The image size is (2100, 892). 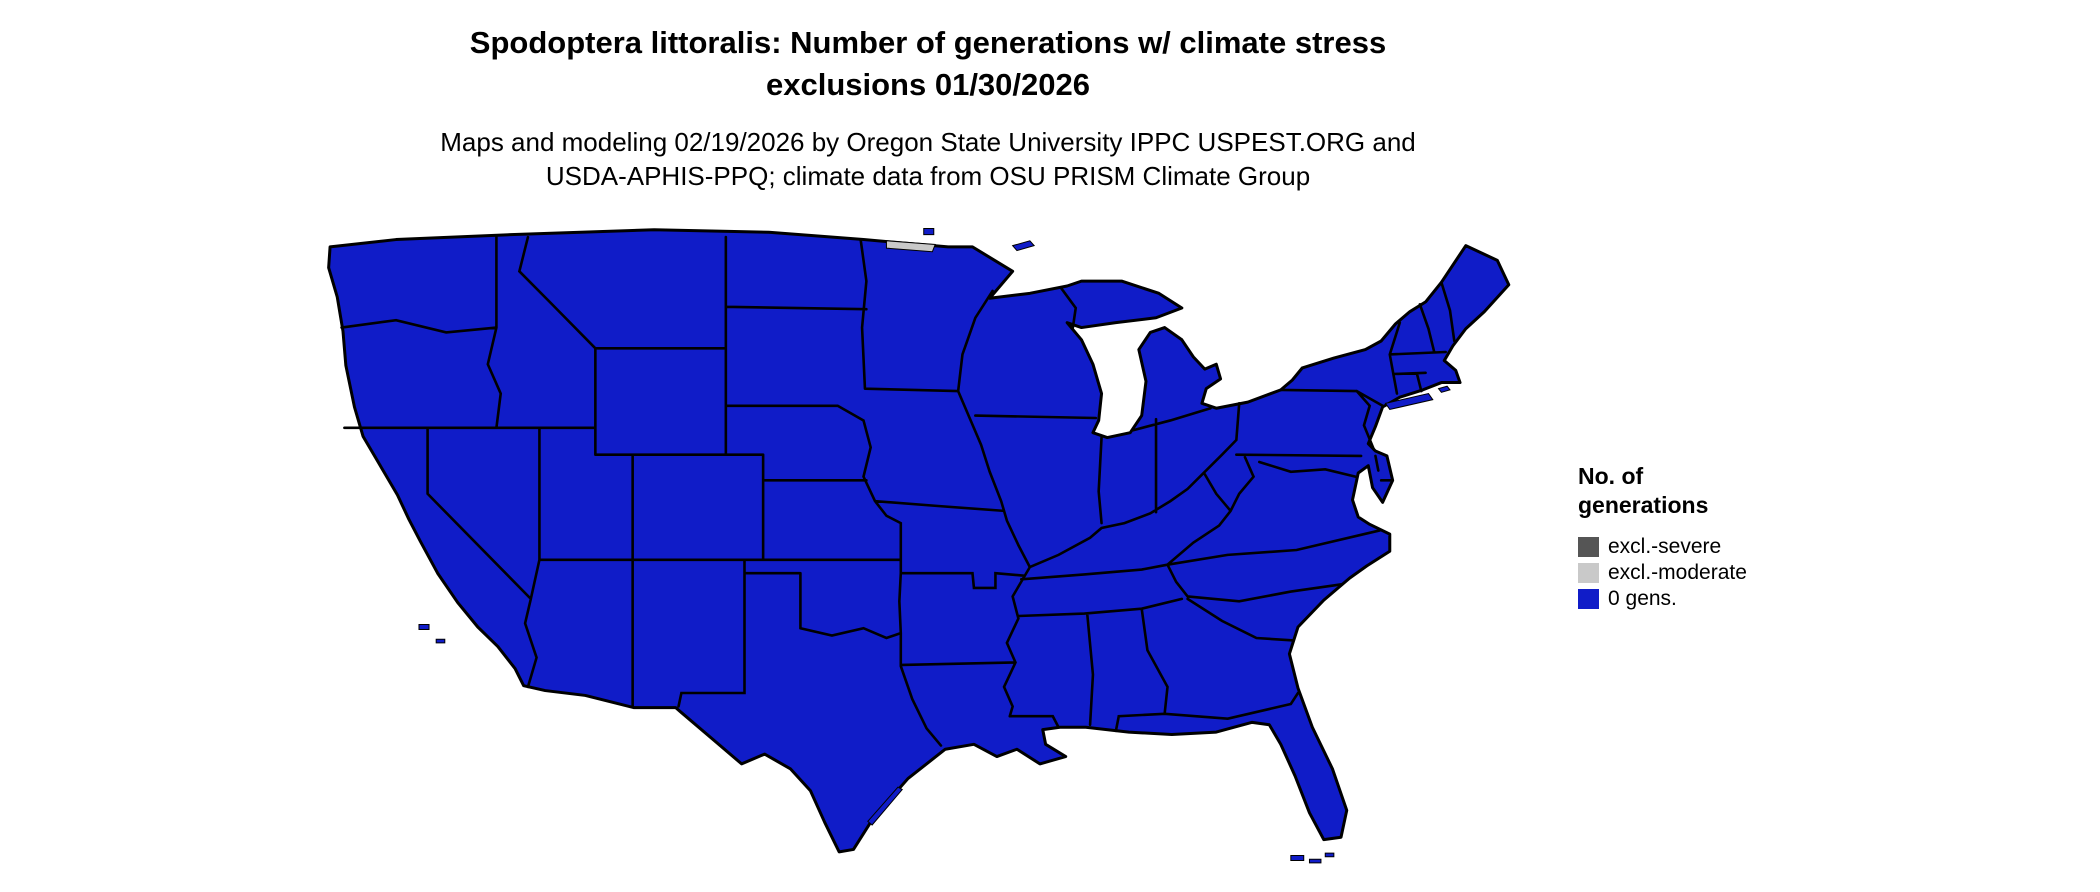 What do you see at coordinates (1588, 572) in the screenshot?
I see `legend-swatch-excl-moderate` at bounding box center [1588, 572].